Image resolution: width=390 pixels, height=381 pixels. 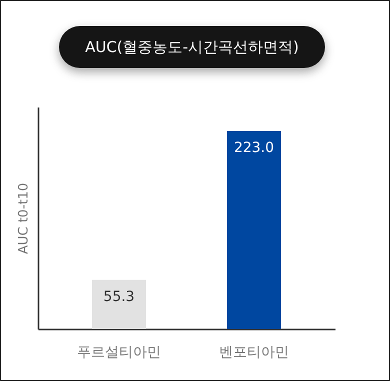 What do you see at coordinates (192, 47) in the screenshot?
I see `chart-title: AUC(혈중농도-시간곡선하면적)` at bounding box center [192, 47].